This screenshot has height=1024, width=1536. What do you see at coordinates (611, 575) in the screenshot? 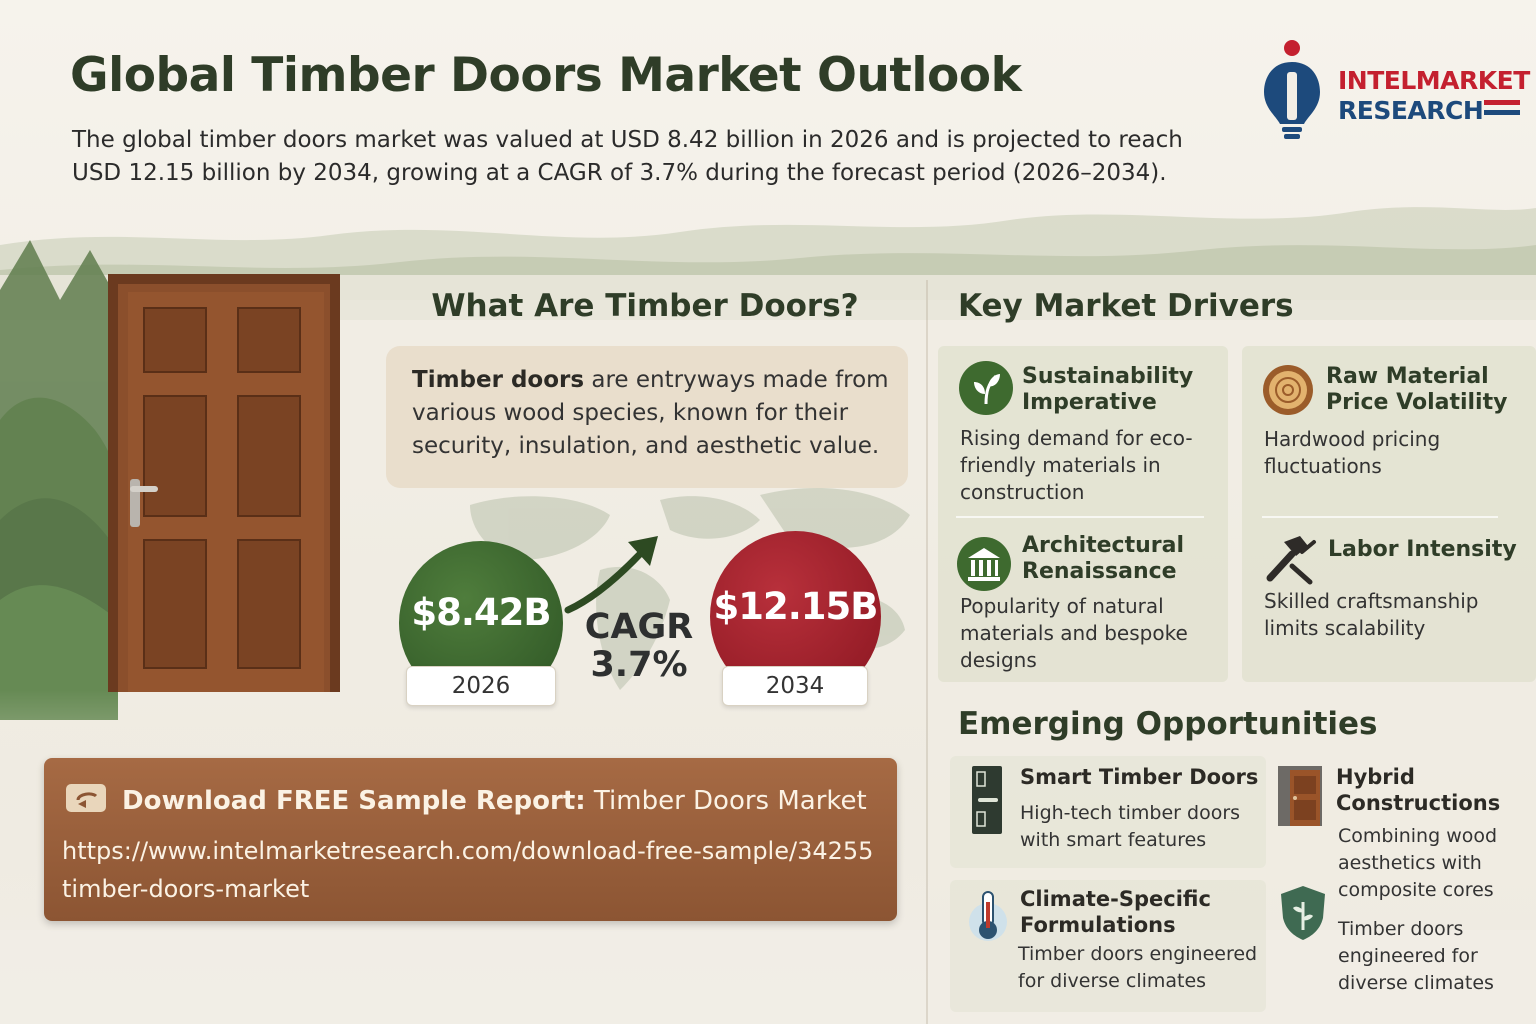
I see `growth-arrow-icon` at bounding box center [611, 575].